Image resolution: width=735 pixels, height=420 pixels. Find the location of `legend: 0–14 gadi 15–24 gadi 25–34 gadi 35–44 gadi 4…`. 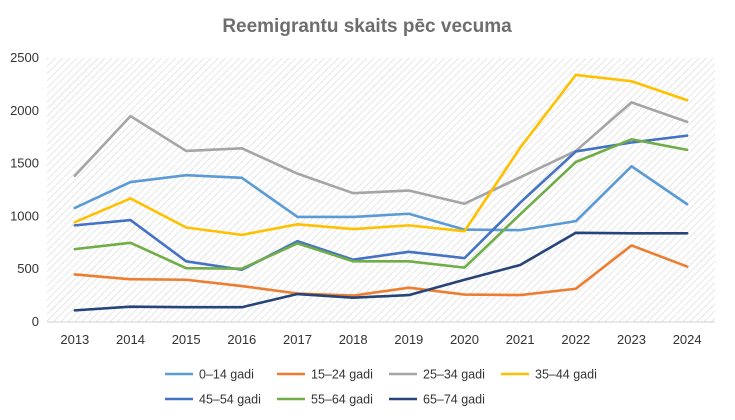

legend: 0–14 gadi 15–24 gadi 25–34 gadi 35–44 gadi 4… is located at coordinates (381, 387).